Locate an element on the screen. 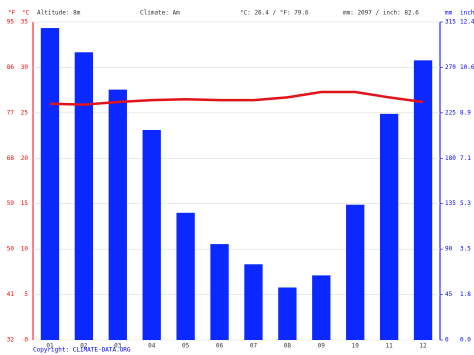 The image size is (474, 355). y-tick-label-f: 77 is located at coordinates (11, 112).